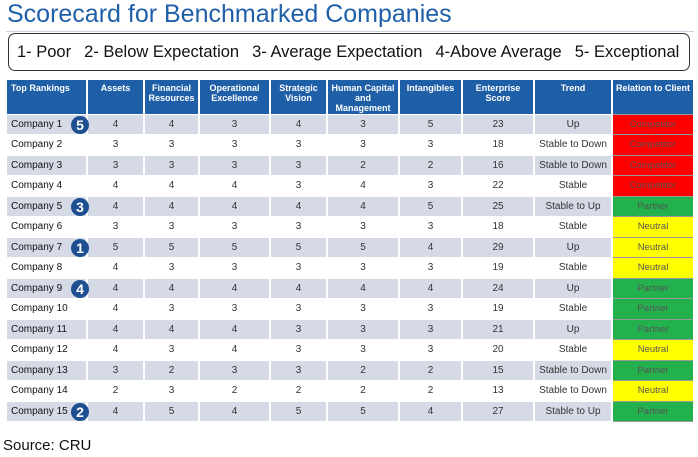  What do you see at coordinates (498, 309) in the screenshot?
I see `score-cell: 19` at bounding box center [498, 309].